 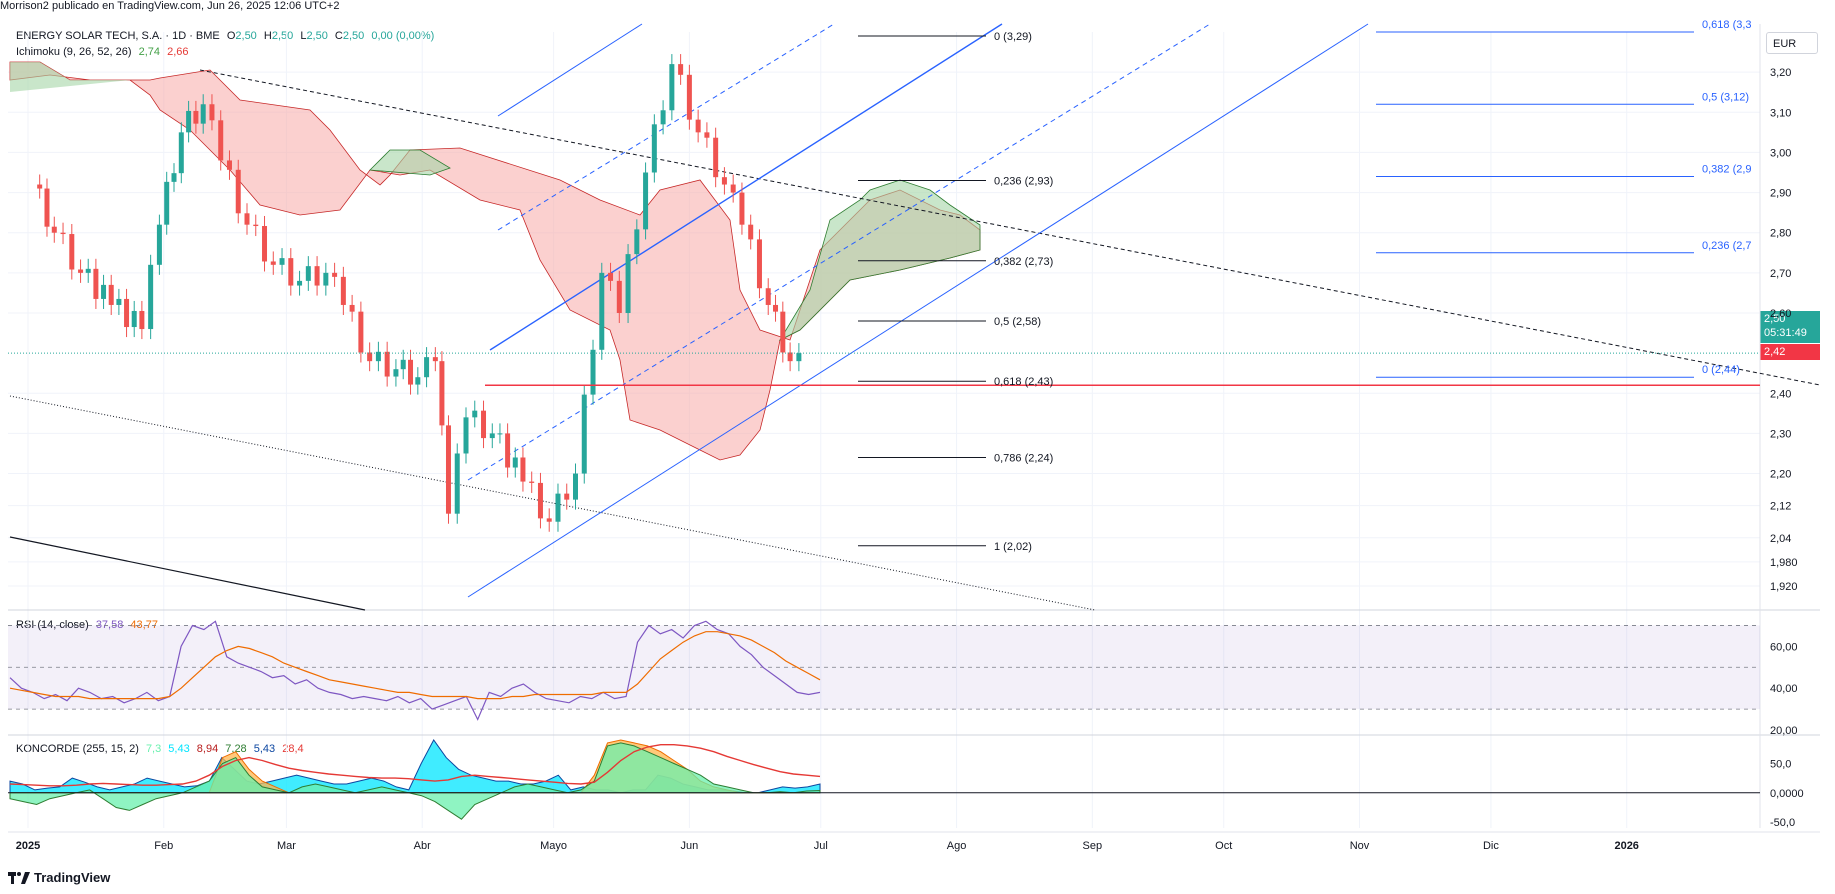 I want to click on time-tick-label: Jul, so click(x=821, y=846).